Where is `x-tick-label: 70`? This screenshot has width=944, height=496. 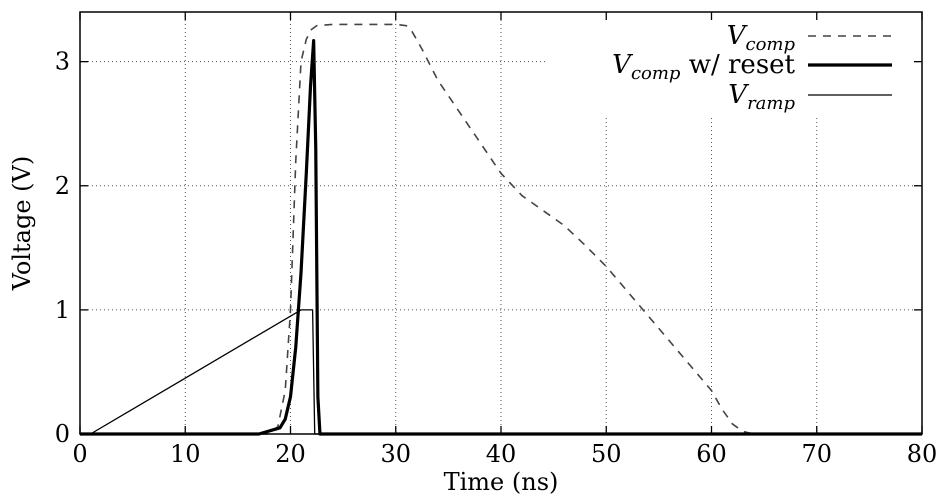
x-tick-label: 70 is located at coordinates (816, 454).